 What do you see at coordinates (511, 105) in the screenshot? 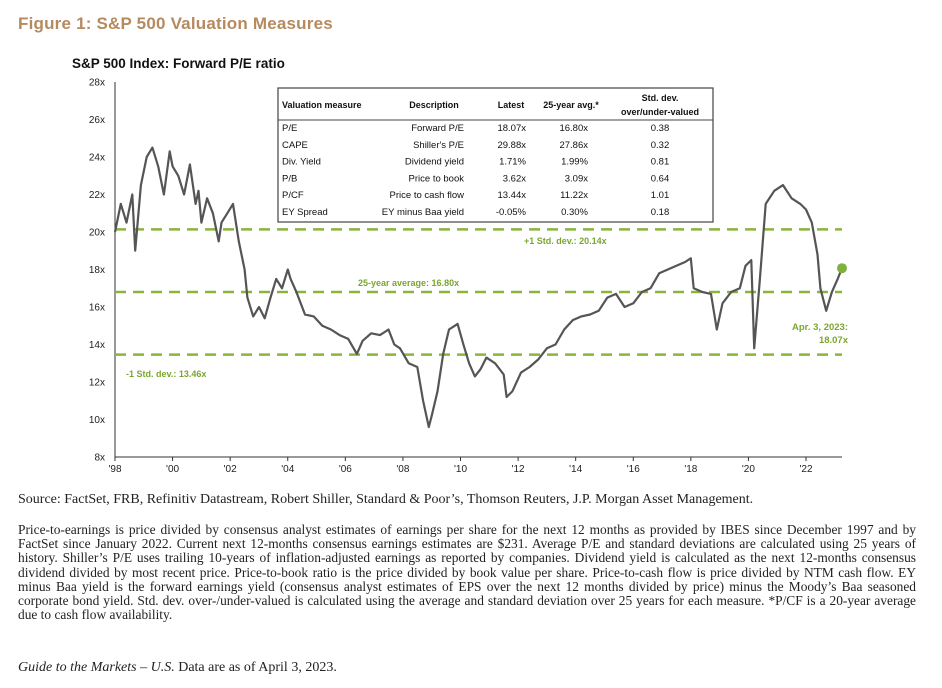
I see `table-header: Latest` at bounding box center [511, 105].